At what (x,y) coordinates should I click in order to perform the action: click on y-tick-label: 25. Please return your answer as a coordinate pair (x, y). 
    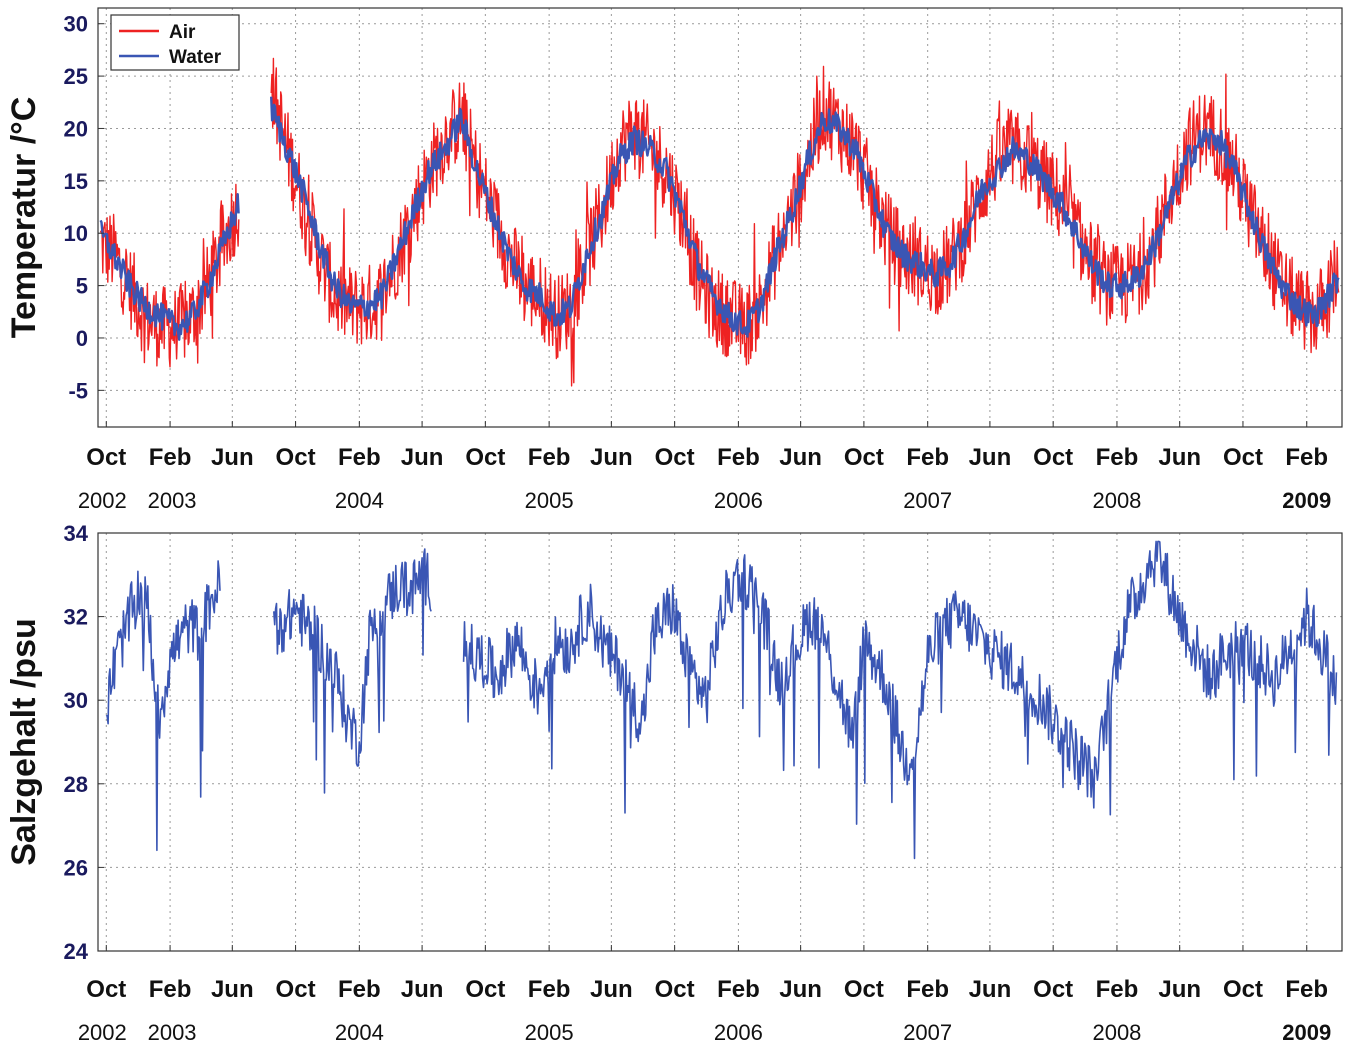
    Looking at the image, I should click on (76, 76).